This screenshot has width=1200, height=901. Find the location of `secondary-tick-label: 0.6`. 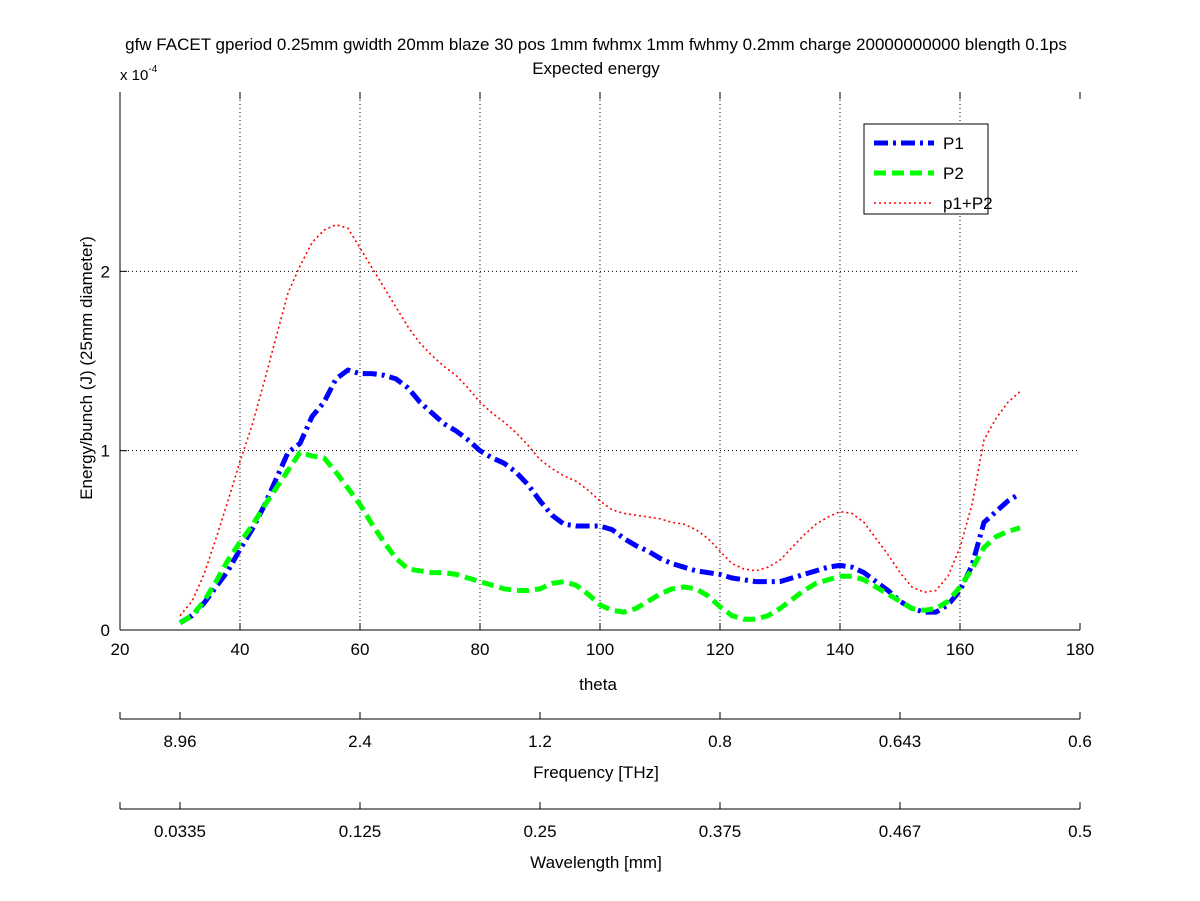

secondary-tick-label: 0.6 is located at coordinates (1080, 741).